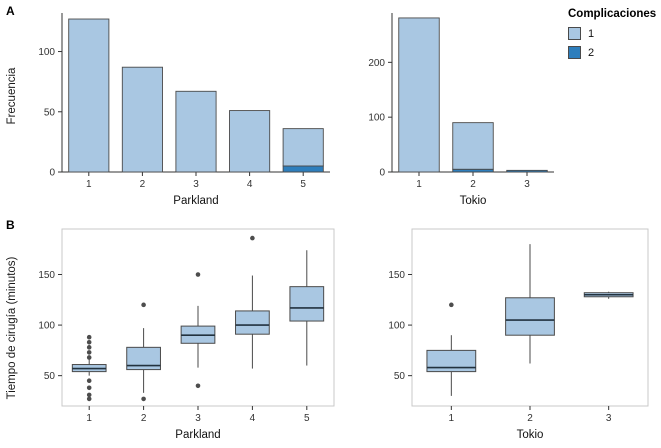  Describe the element at coordinates (614, 52) in the screenshot. I see `legend-item-2: 2` at that location.